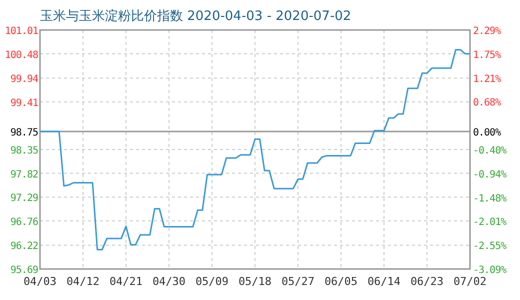 The width and height of the screenshot is (520, 300). I want to click on y2-tick-label: -0.40%, so click(490, 151).